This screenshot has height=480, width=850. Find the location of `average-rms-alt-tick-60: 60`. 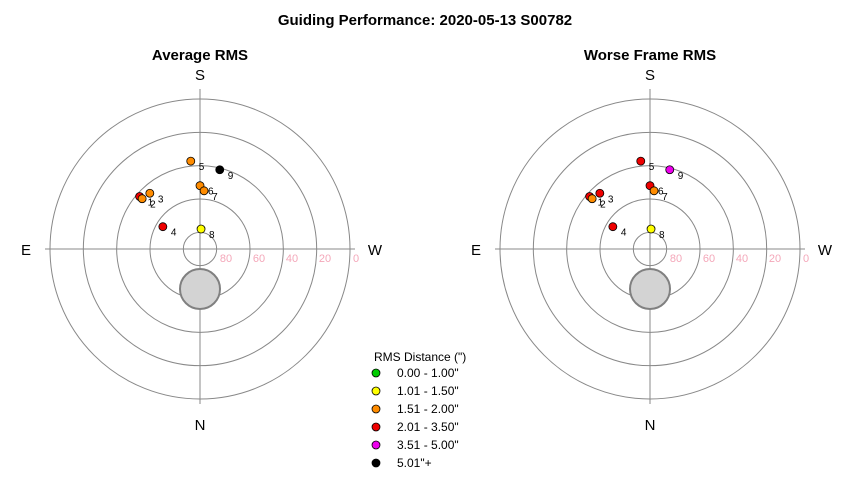

average-rms-alt-tick-60: 60 is located at coordinates (259, 259).